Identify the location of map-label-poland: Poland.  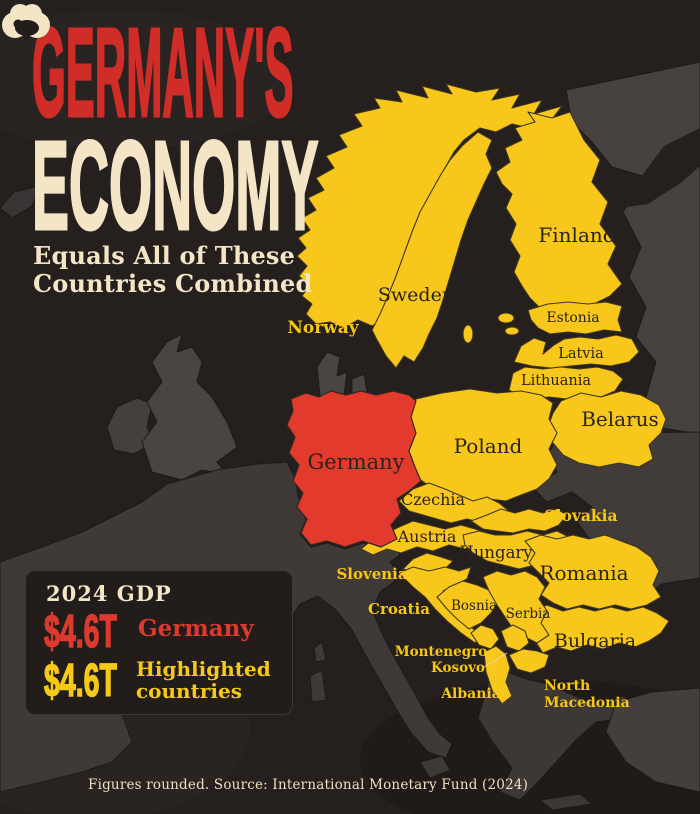
(488, 446).